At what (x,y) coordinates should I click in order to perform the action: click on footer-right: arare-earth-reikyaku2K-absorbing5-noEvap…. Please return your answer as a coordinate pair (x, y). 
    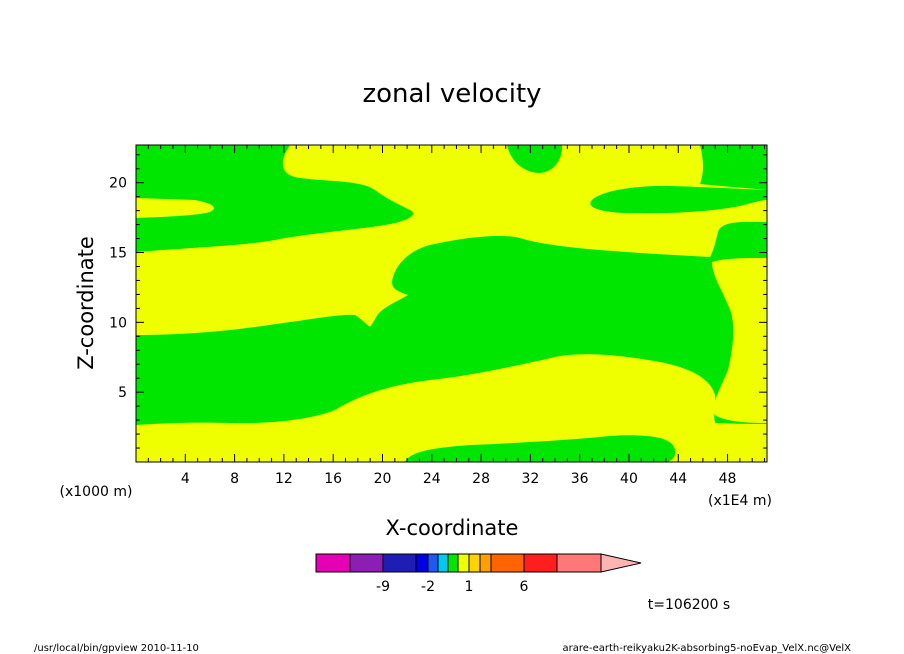
    Looking at the image, I should click on (707, 648).